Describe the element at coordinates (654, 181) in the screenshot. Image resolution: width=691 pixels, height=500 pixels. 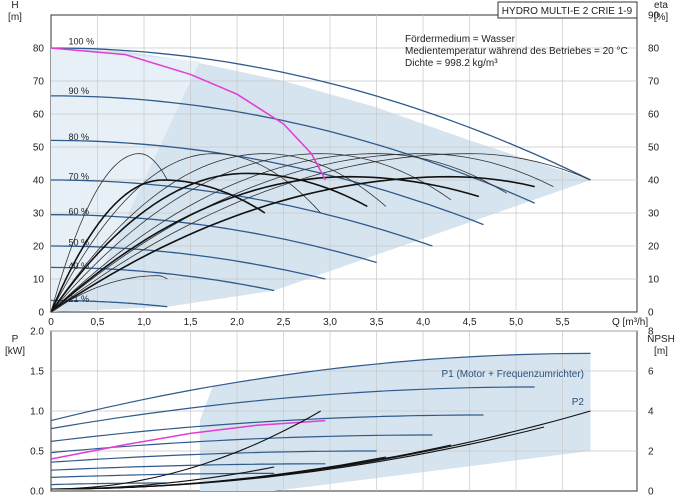
I see `y2-tick-label: 40` at that location.